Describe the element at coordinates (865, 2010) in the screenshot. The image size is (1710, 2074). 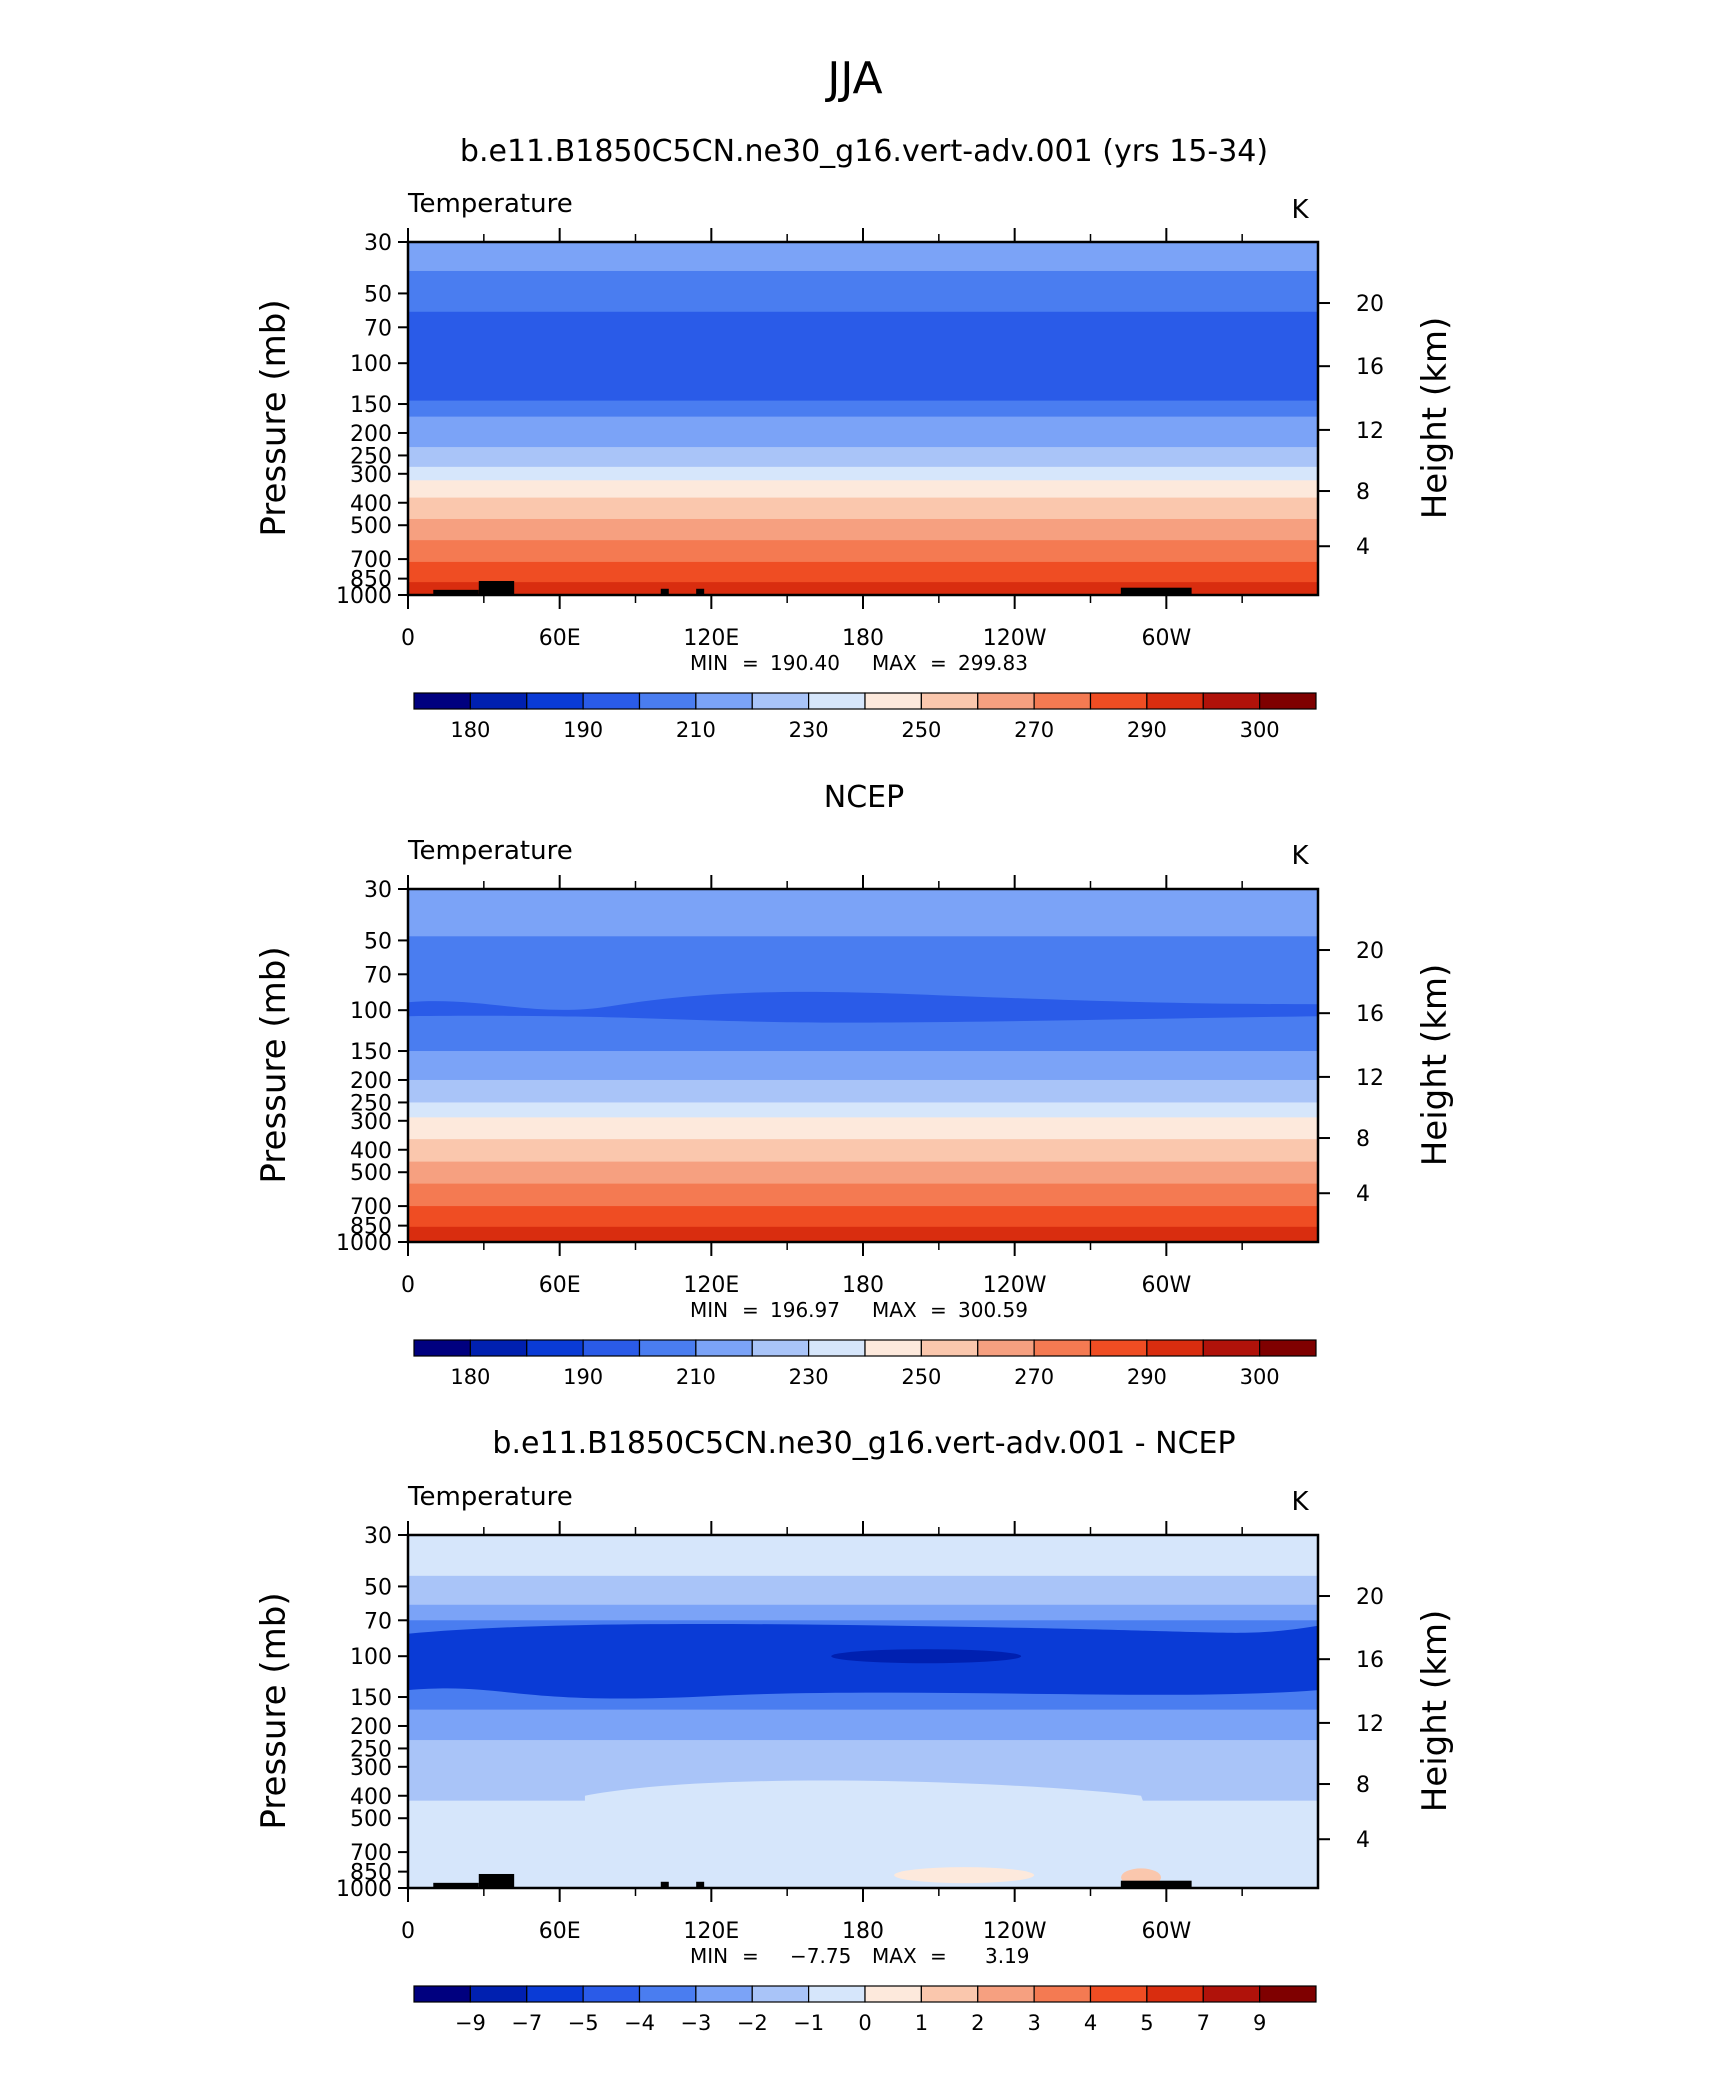
I see `colorbar: −9 −7 −5 −4 −3 −2 −1 0 1 2 3 4 5 7 9` at that location.